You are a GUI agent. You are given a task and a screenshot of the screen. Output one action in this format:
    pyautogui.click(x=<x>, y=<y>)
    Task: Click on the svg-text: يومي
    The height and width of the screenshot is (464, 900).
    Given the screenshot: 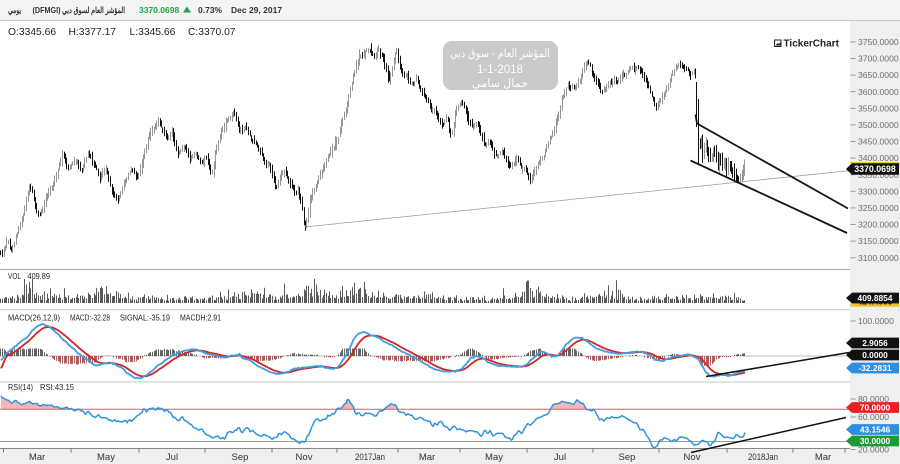 What is the action you would take?
    pyautogui.click(x=14, y=10)
    